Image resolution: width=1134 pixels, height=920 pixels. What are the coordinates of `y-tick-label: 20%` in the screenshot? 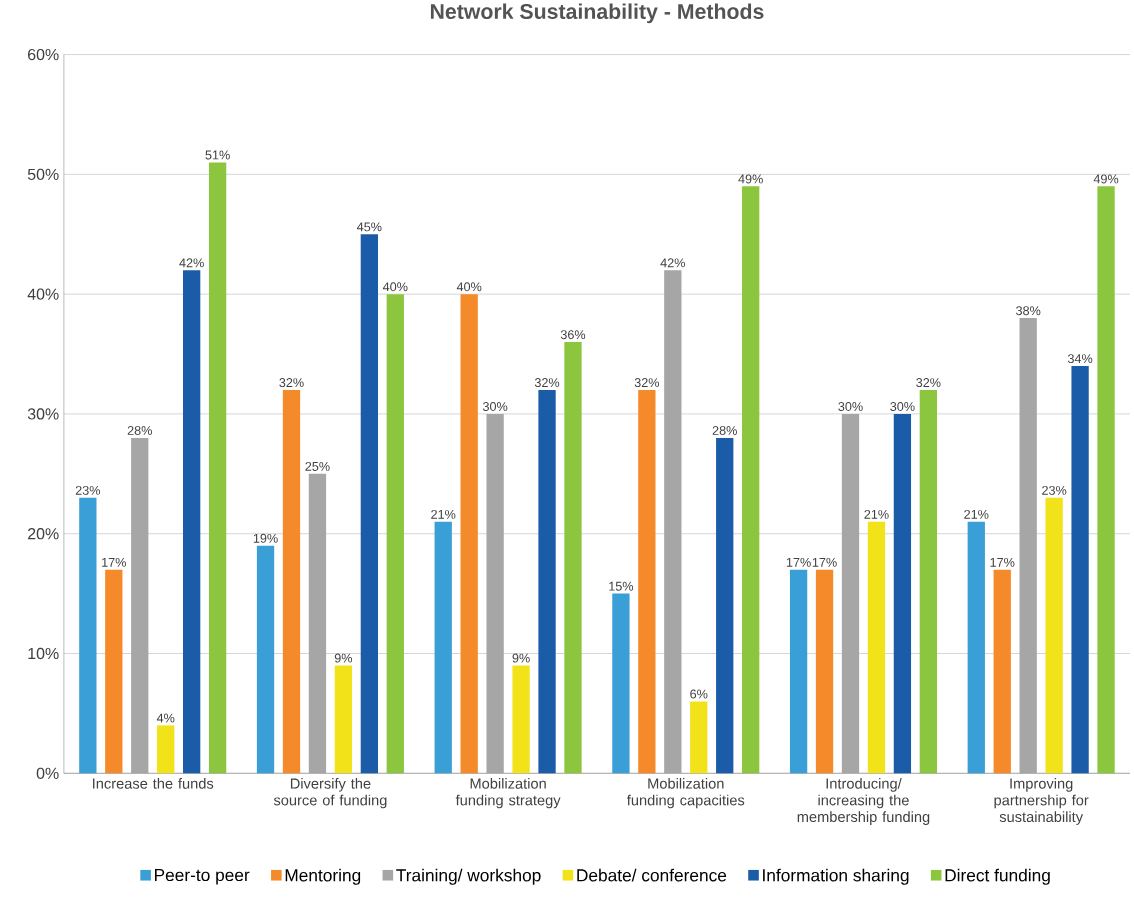 It's located at (43, 534).